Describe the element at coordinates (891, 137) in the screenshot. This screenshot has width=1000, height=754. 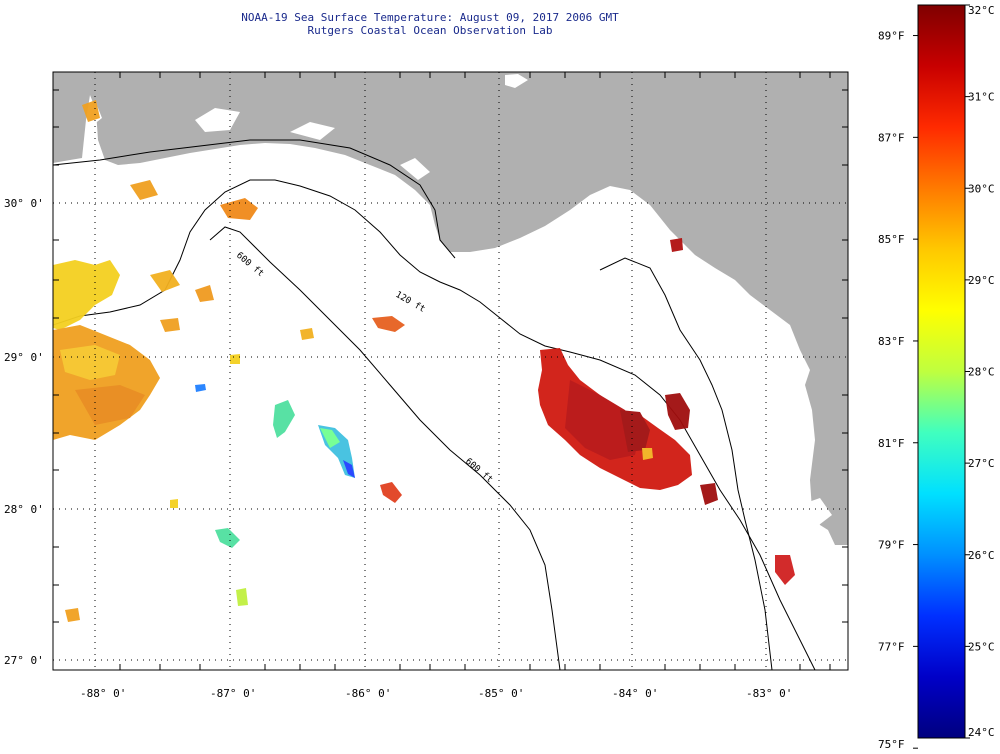
I see `colorbar-fahrenheit-label: 87°F` at that location.